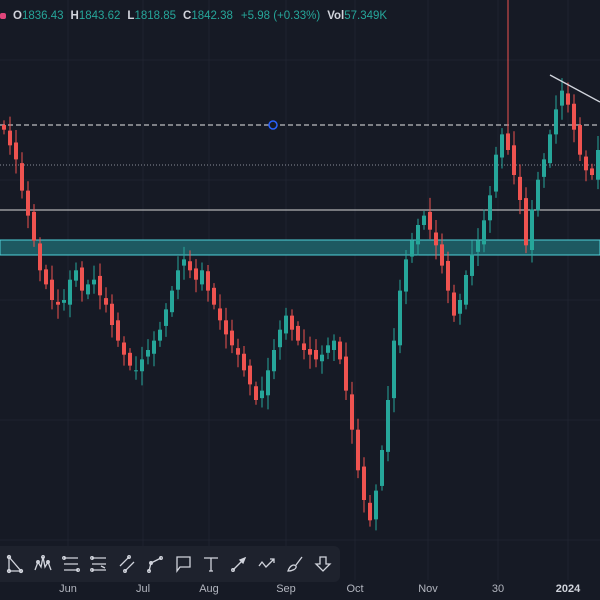 This screenshot has height=600, width=600. Describe the element at coordinates (209, 589) in the screenshot. I see `time-label-aug: Aug` at that location.